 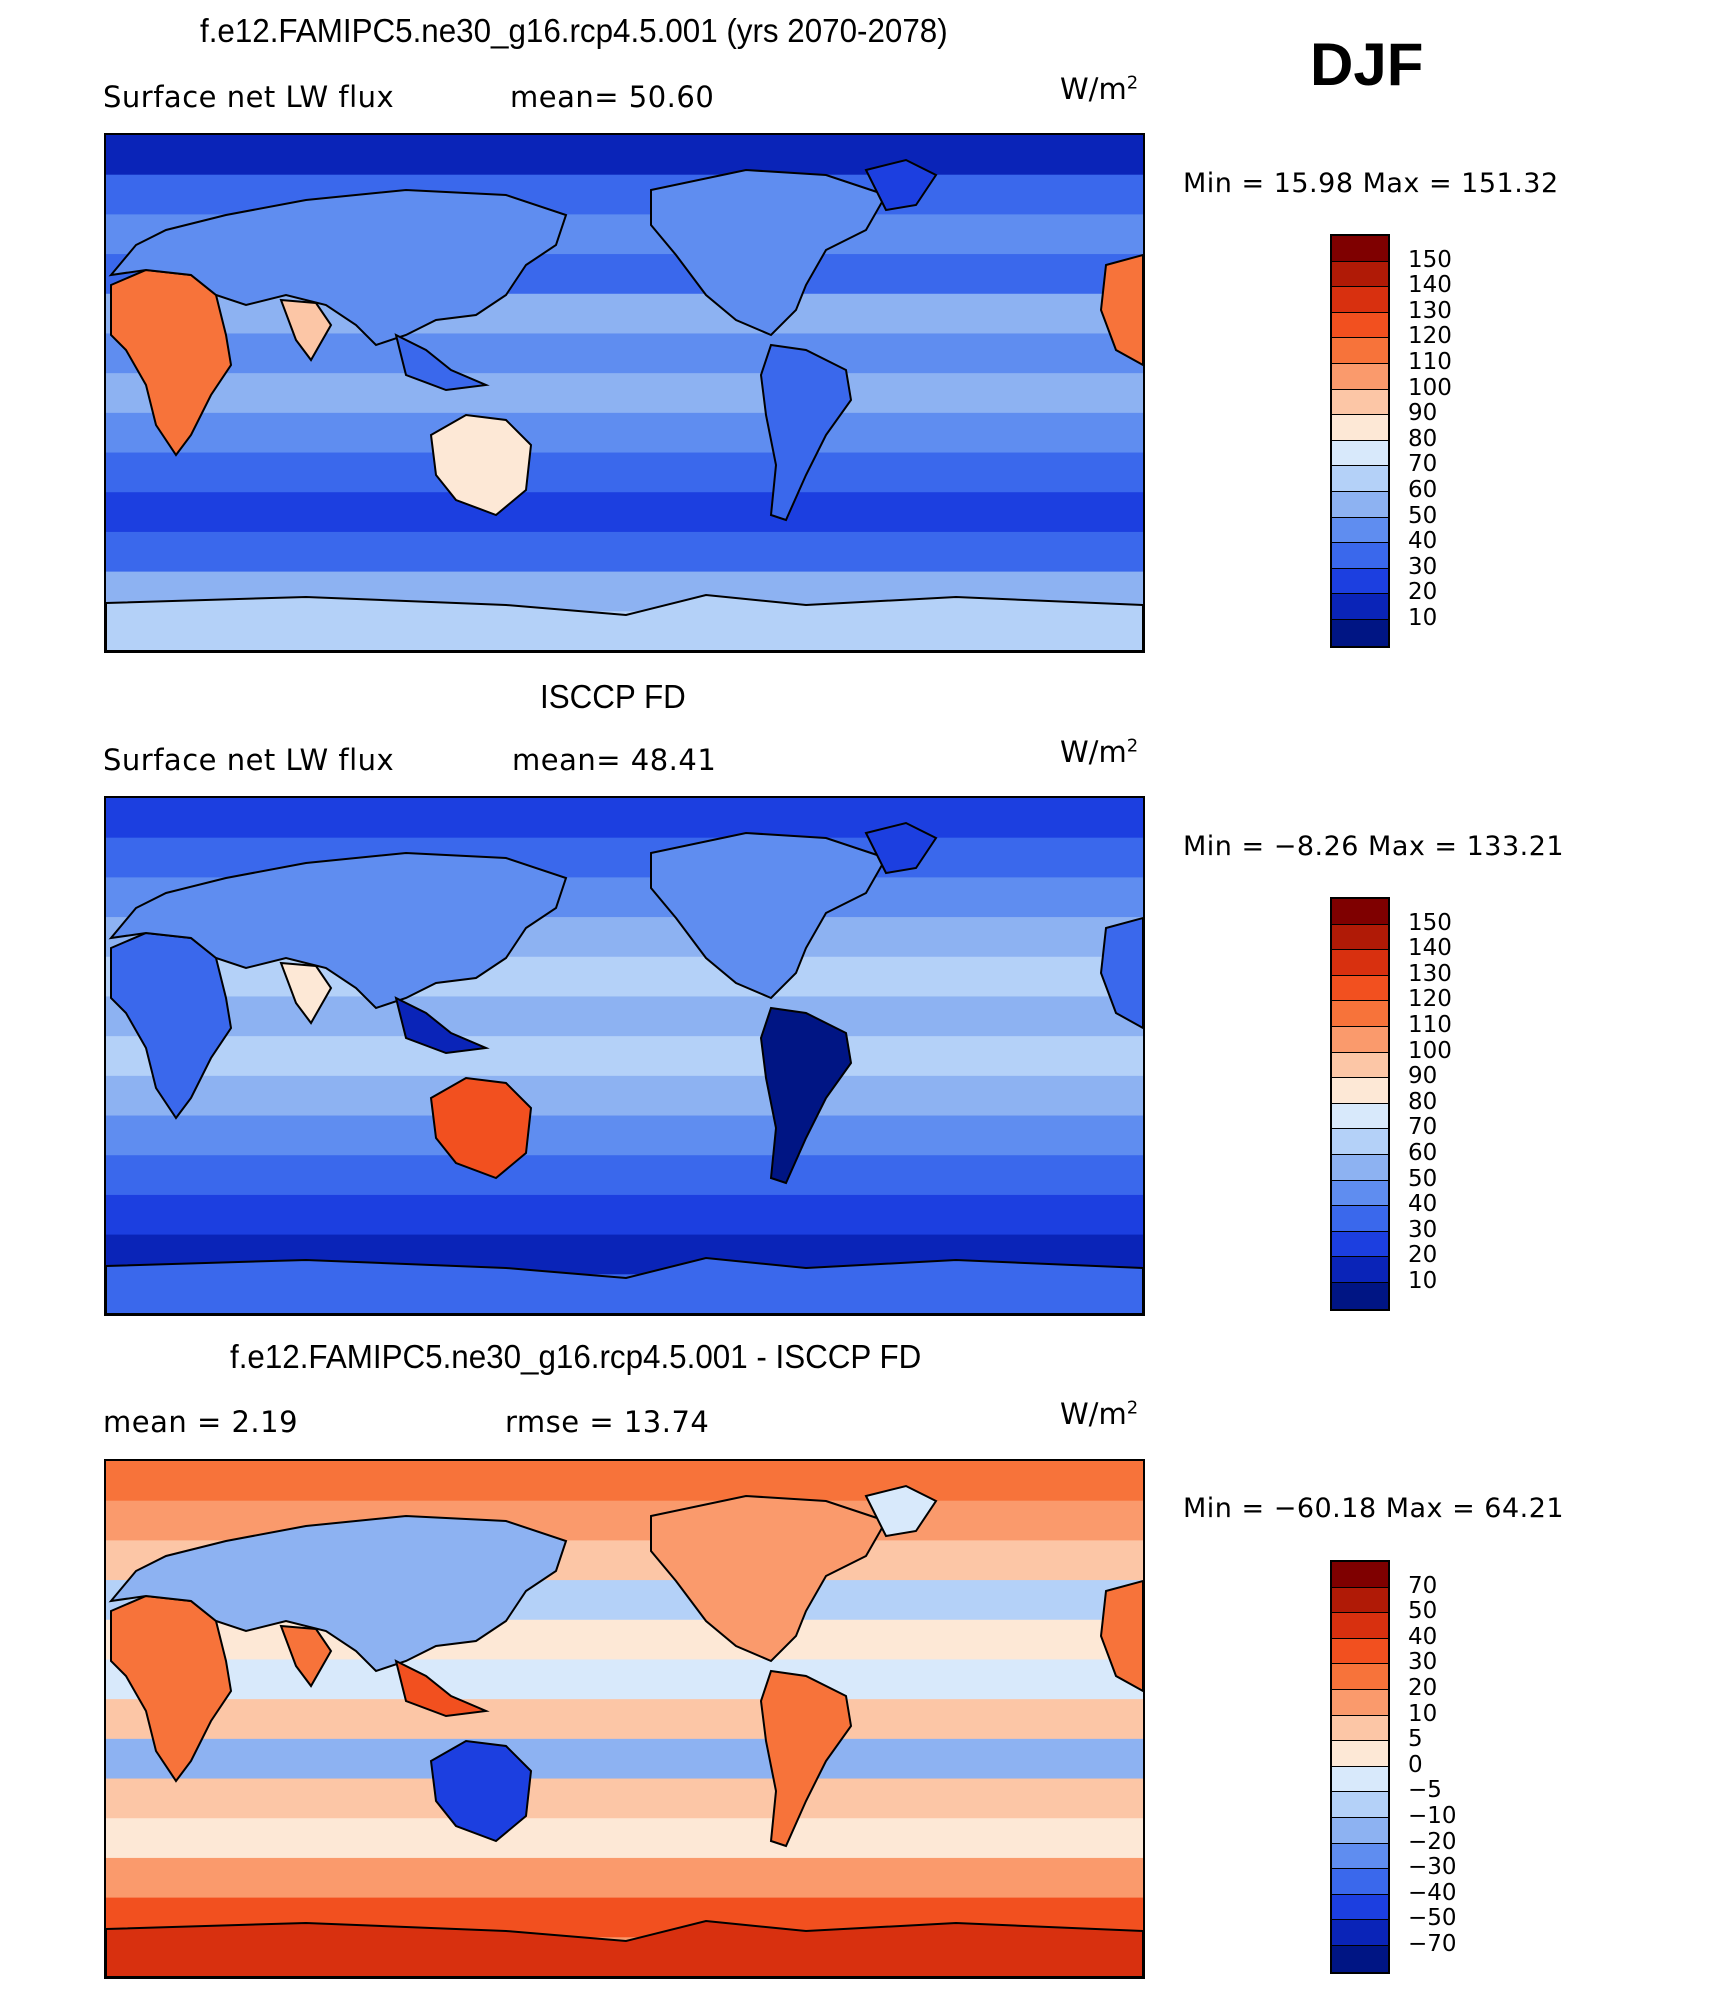 What do you see at coordinates (613, 696) in the screenshot?
I see `panel-2-title: ISCCP FD` at bounding box center [613, 696].